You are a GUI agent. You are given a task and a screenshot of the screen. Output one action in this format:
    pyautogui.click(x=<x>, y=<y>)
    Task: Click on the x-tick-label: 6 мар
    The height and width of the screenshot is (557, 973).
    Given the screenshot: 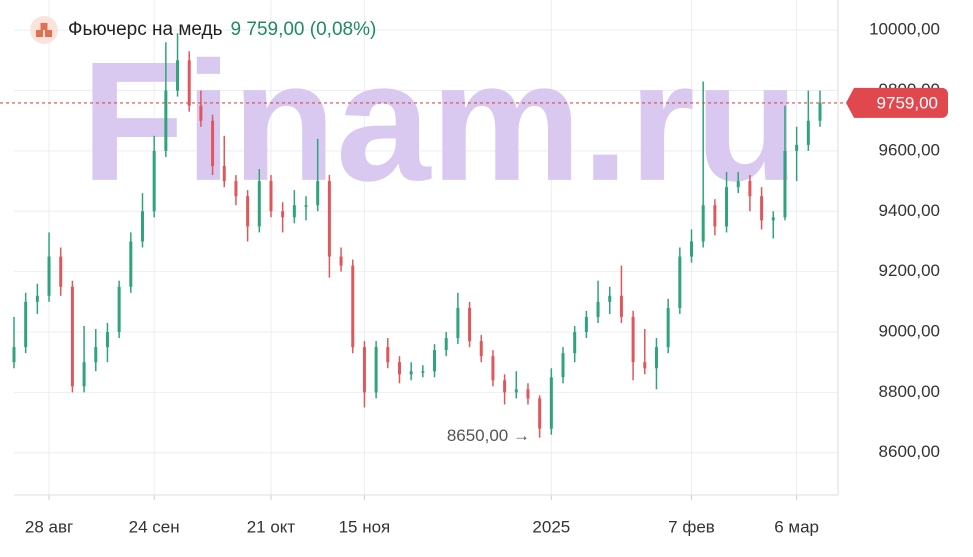 What is the action you would take?
    pyautogui.click(x=796, y=526)
    